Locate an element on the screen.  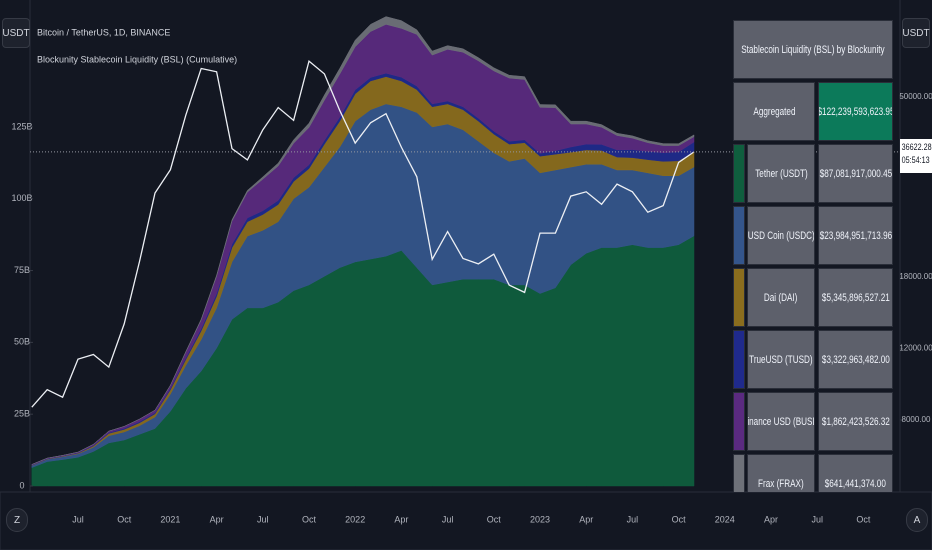
row-label-text: Tether (USDT) is located at coordinates (781, 173).